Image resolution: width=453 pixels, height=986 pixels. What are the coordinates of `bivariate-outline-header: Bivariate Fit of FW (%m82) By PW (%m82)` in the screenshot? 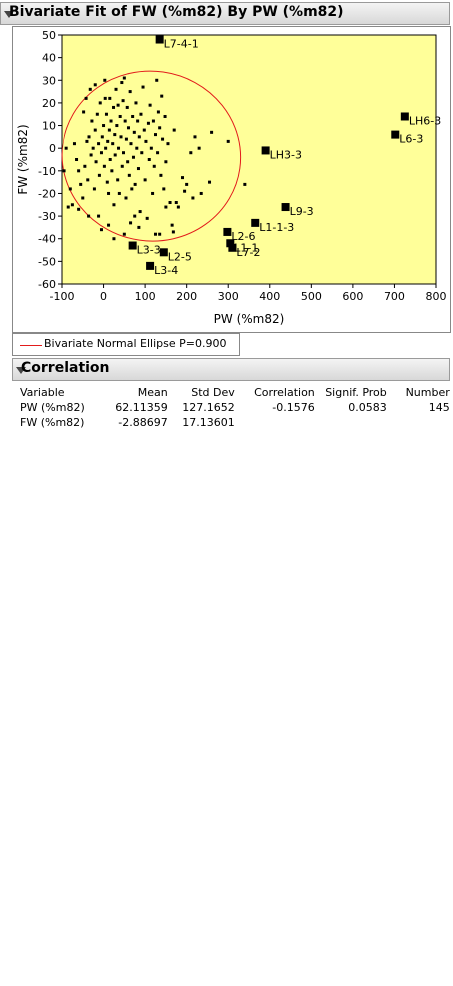 It's located at (225, 13).